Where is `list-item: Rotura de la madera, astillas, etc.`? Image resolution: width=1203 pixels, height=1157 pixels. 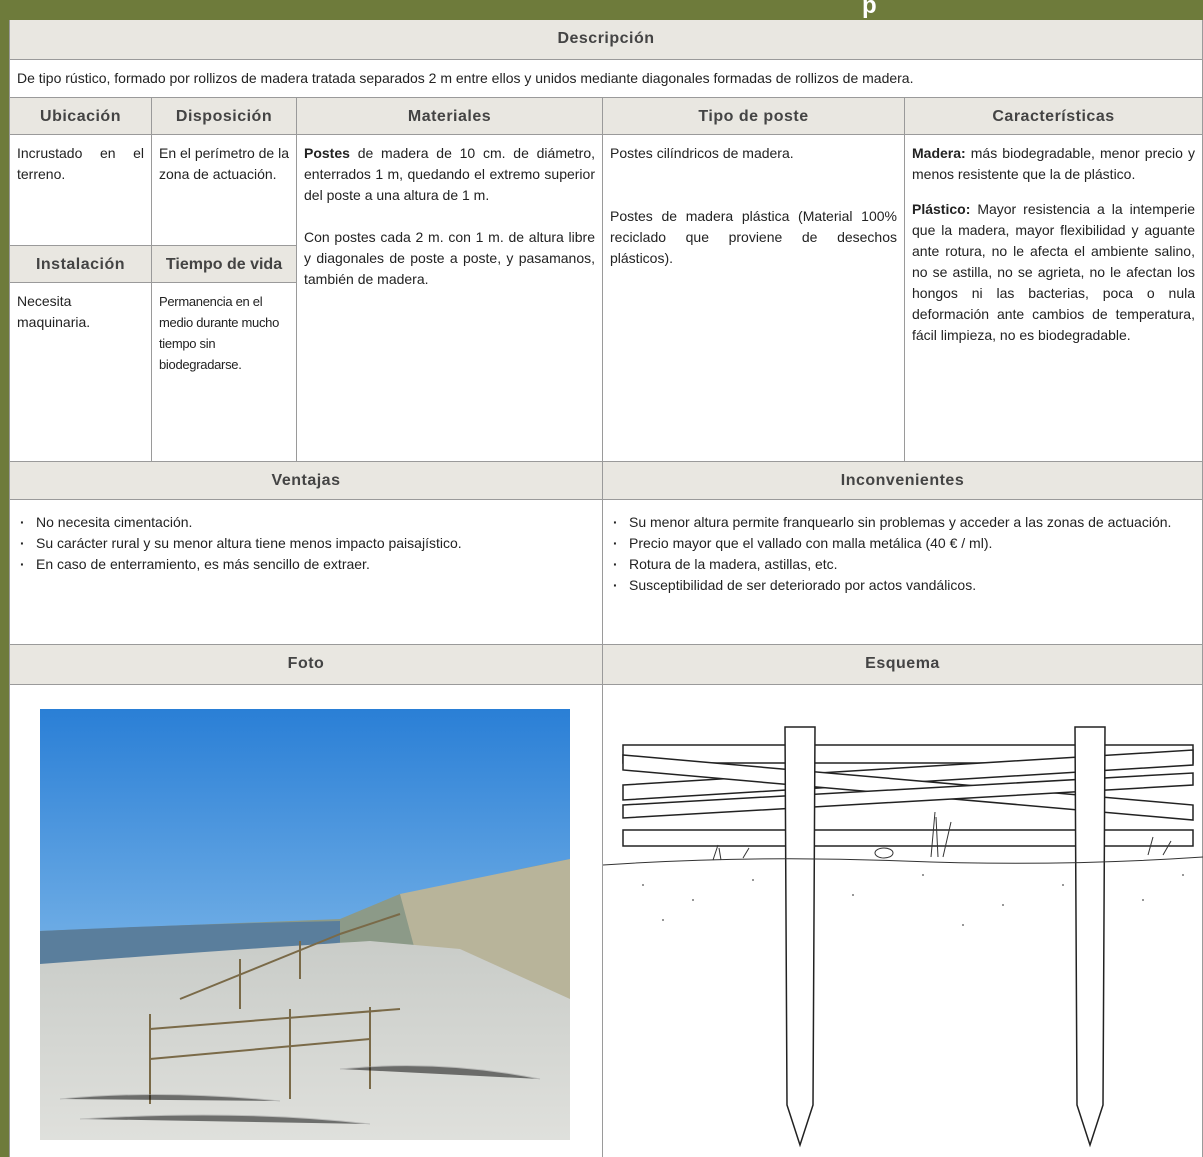
list-item: Rotura de la madera, astillas, etc. is located at coordinates (902, 564).